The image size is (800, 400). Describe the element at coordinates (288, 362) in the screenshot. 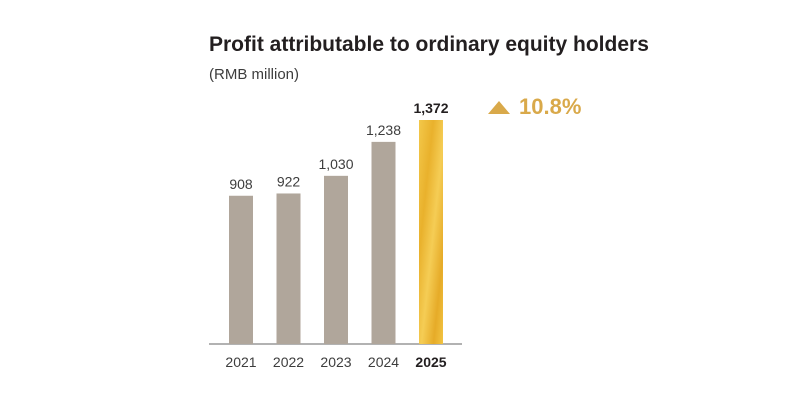

I see `tick-label-2022: 2022` at that location.